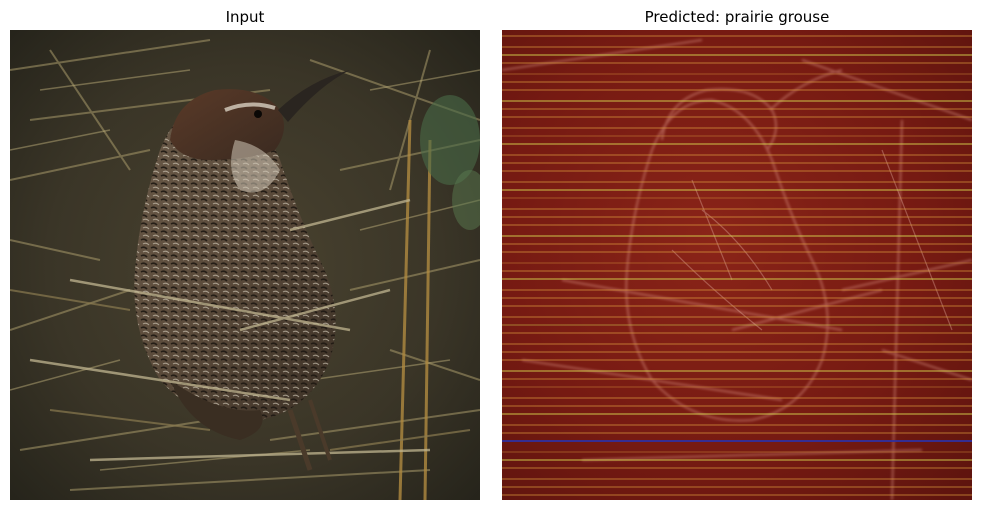  What do you see at coordinates (245, 17) in the screenshot?
I see `input-panel-title: Input` at bounding box center [245, 17].